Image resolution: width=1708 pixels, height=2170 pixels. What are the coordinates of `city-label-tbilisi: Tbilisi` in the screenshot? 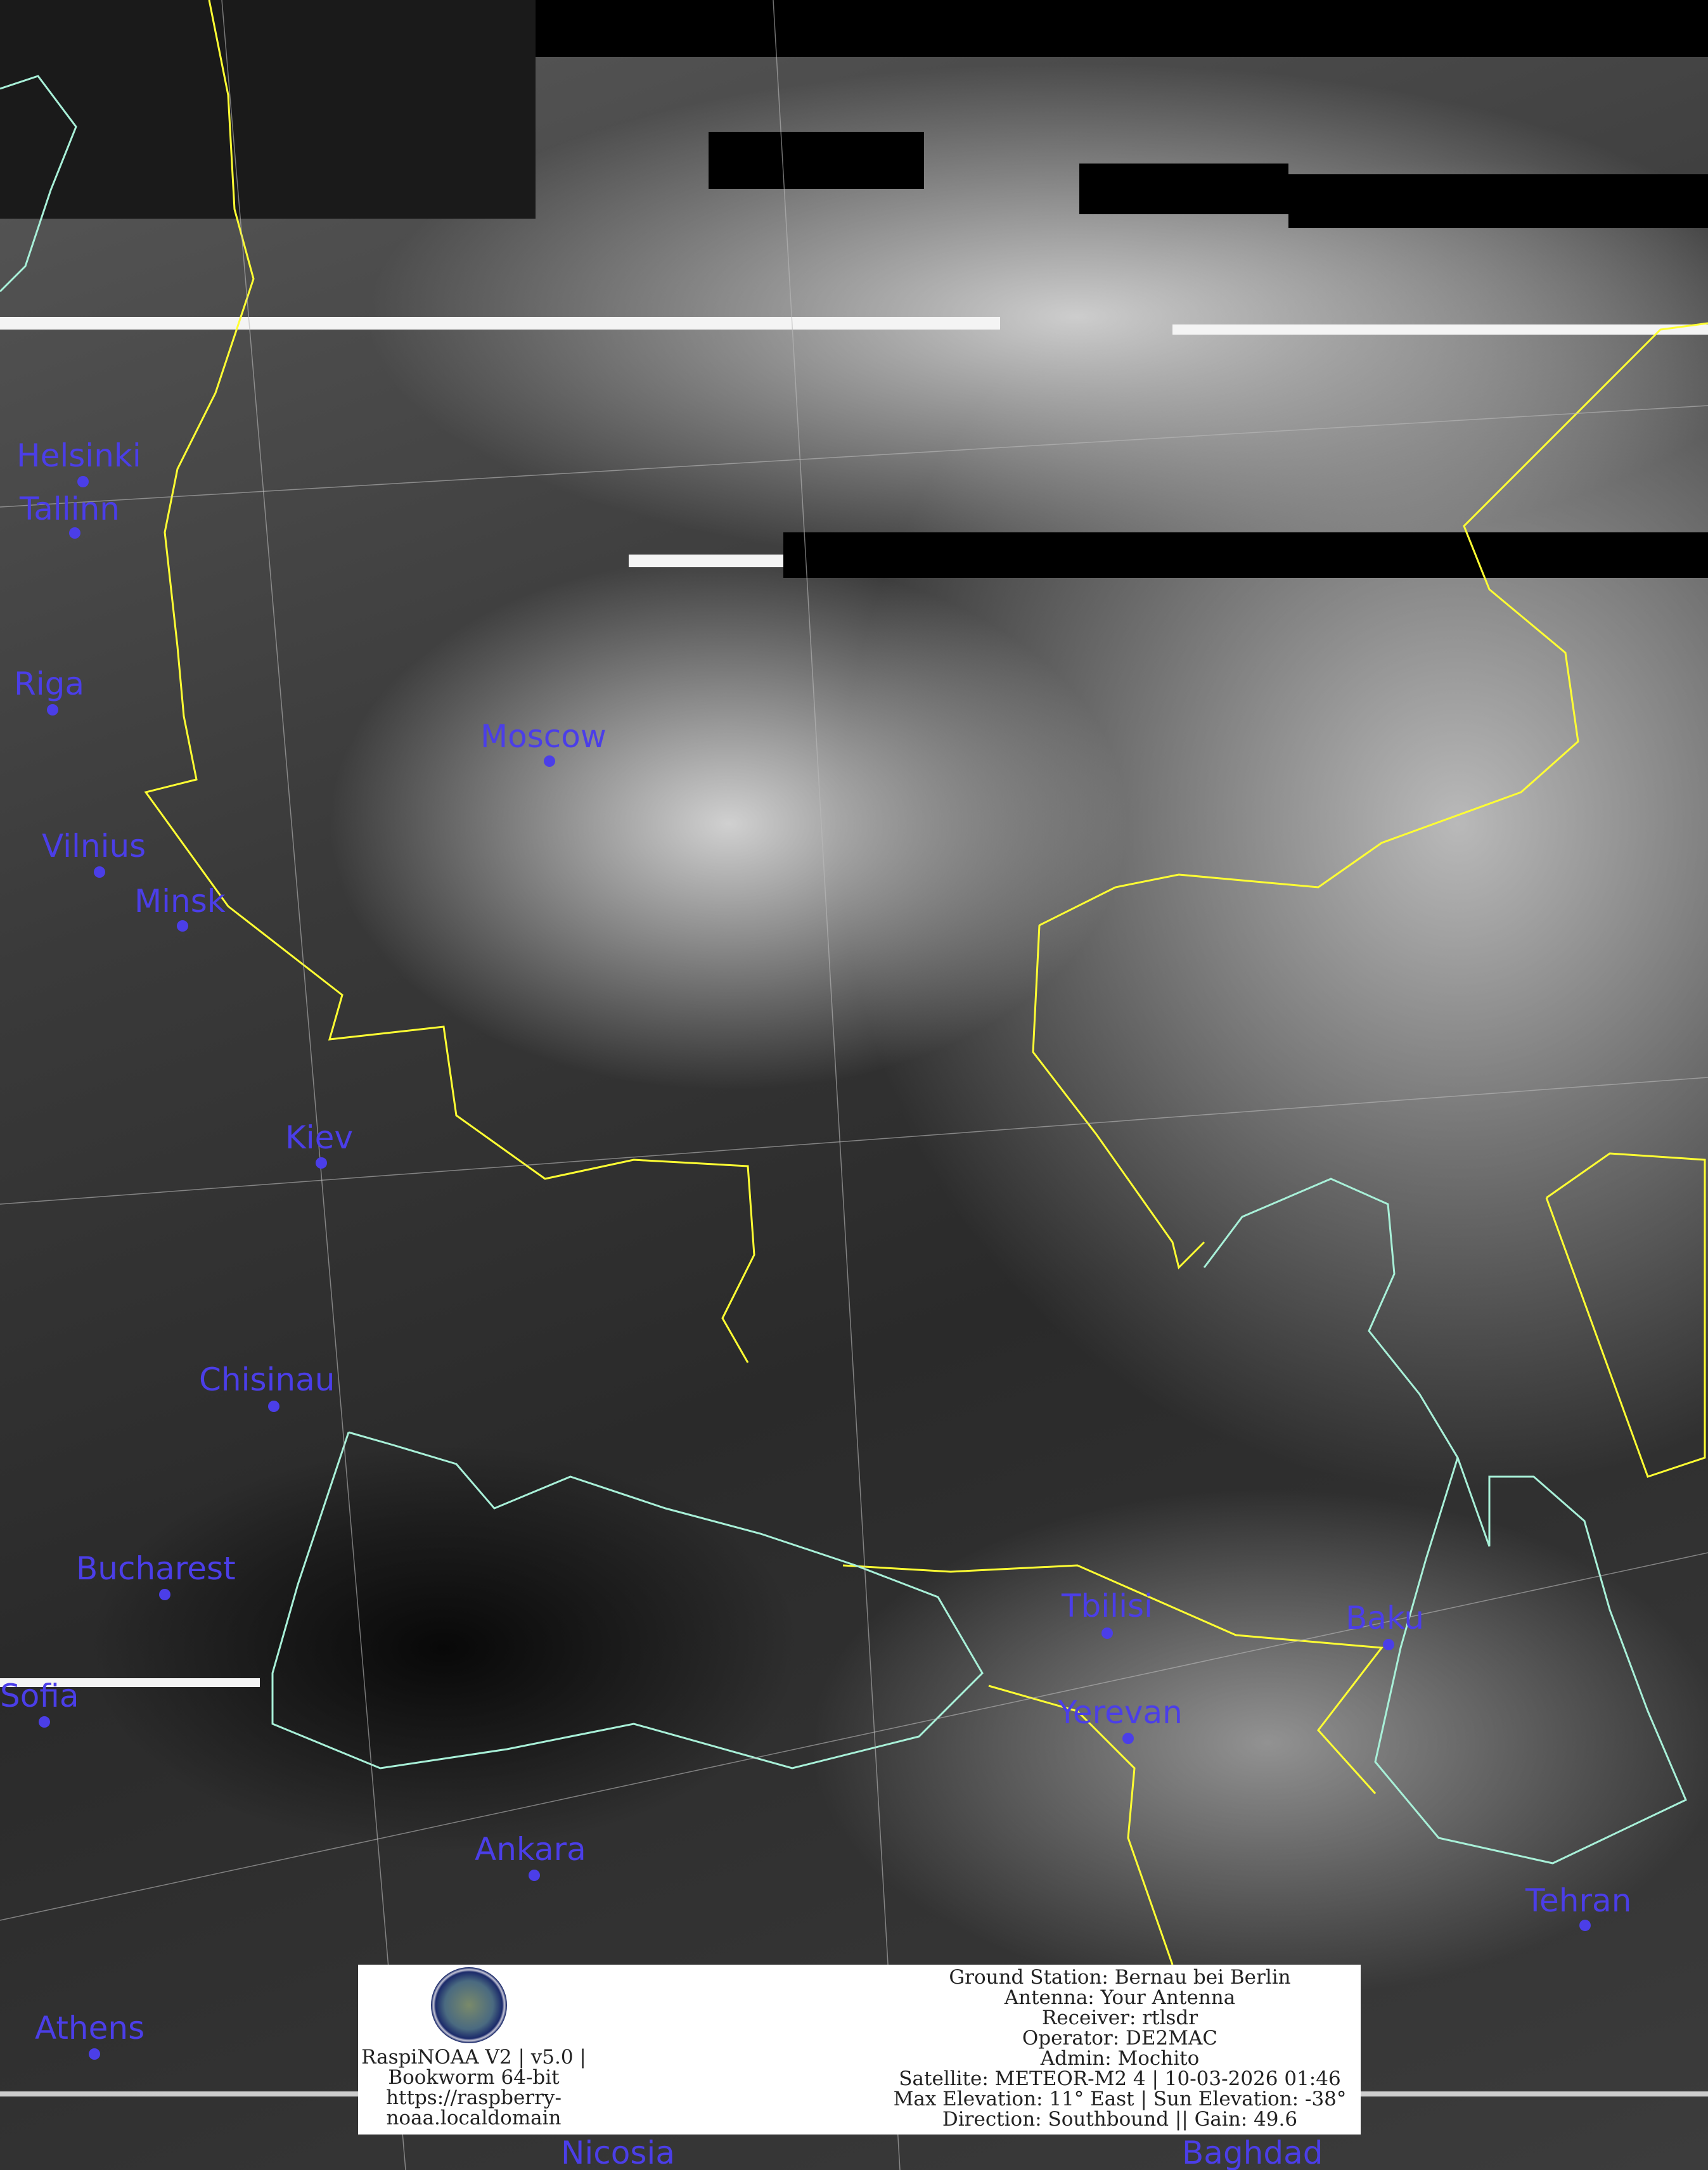 It's located at (1107, 1606).